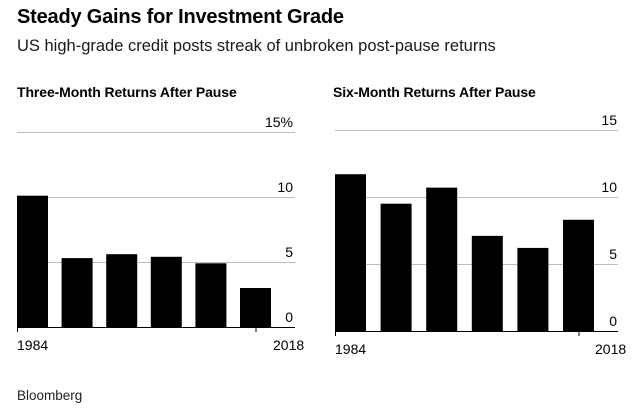 The image size is (642, 412). What do you see at coordinates (609, 120) in the screenshot?
I see `six-month-y-tick-label: 15` at bounding box center [609, 120].